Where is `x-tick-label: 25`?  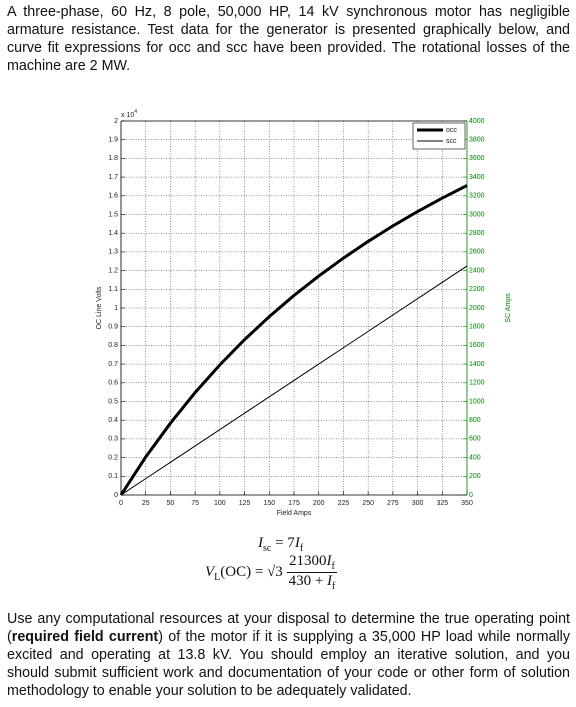
x-tick-label: 25 is located at coordinates (146, 503).